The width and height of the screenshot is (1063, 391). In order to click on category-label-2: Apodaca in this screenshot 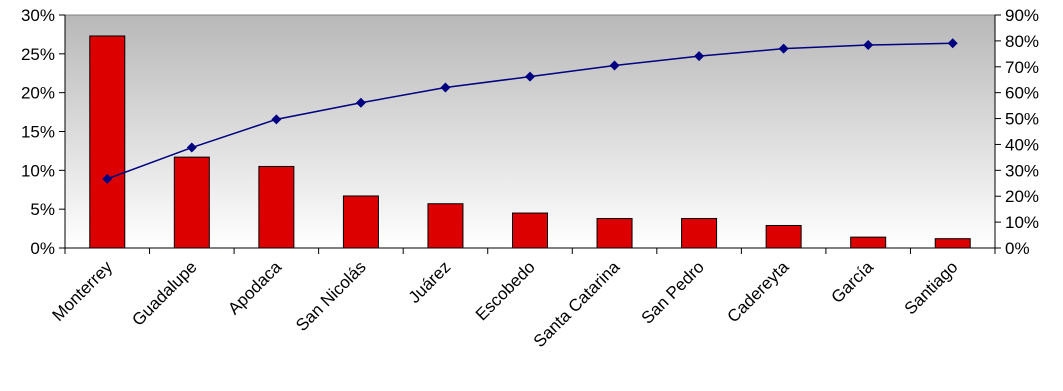, I will do `click(254, 287)`.